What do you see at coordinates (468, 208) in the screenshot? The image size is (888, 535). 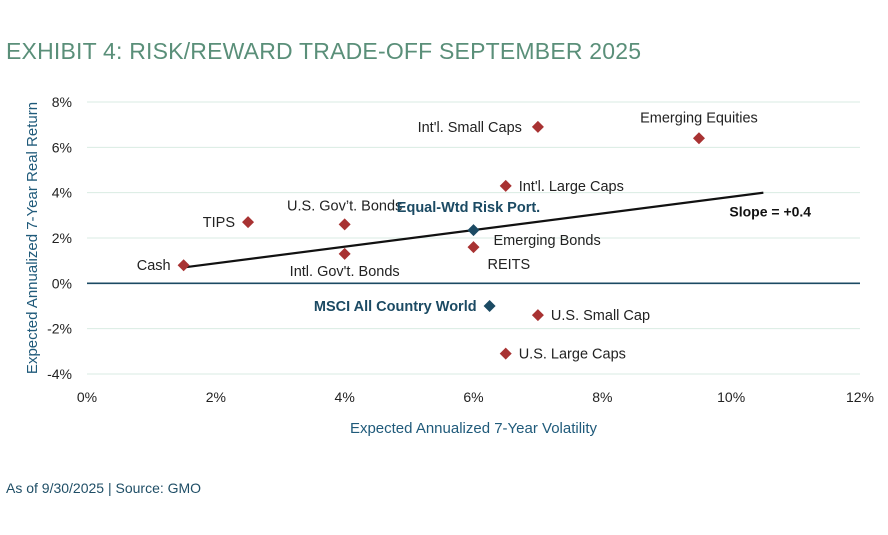 I see `label-equal-wtd-risk-port: Equal-Wtd Risk Port.` at bounding box center [468, 208].